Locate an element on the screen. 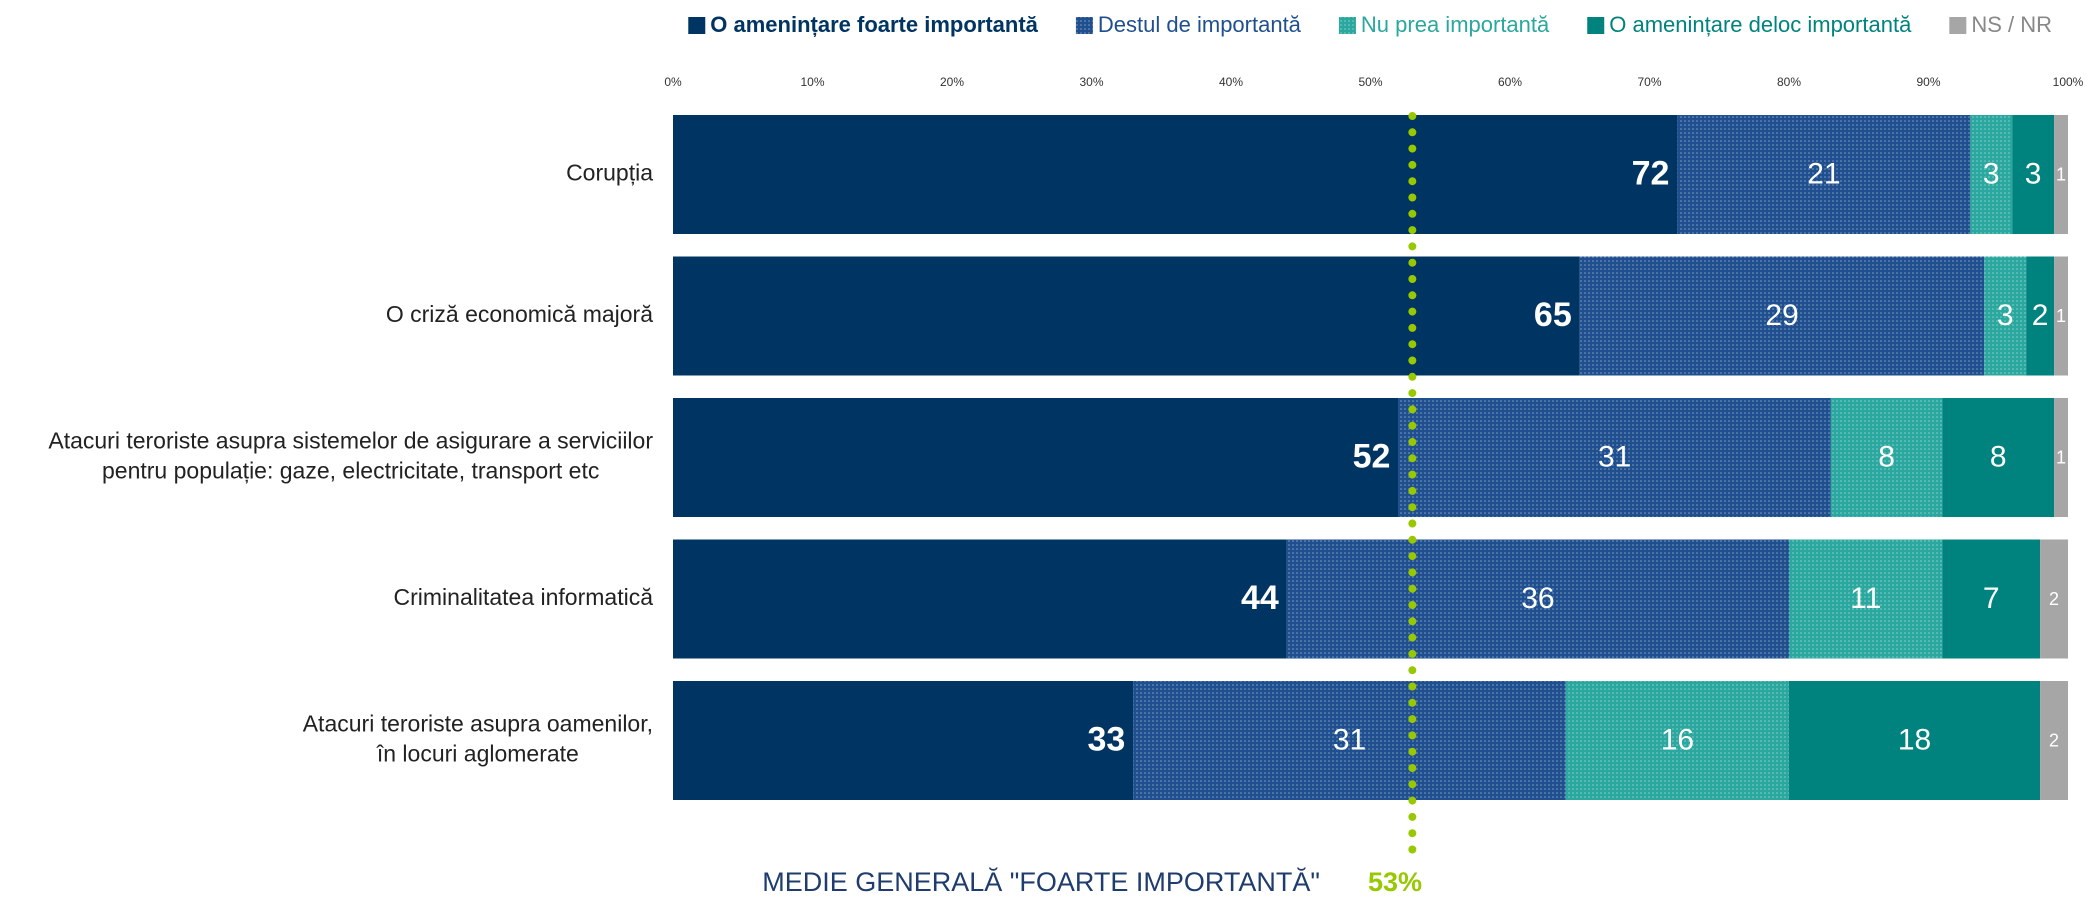  data-label: 11 is located at coordinates (1865, 598).